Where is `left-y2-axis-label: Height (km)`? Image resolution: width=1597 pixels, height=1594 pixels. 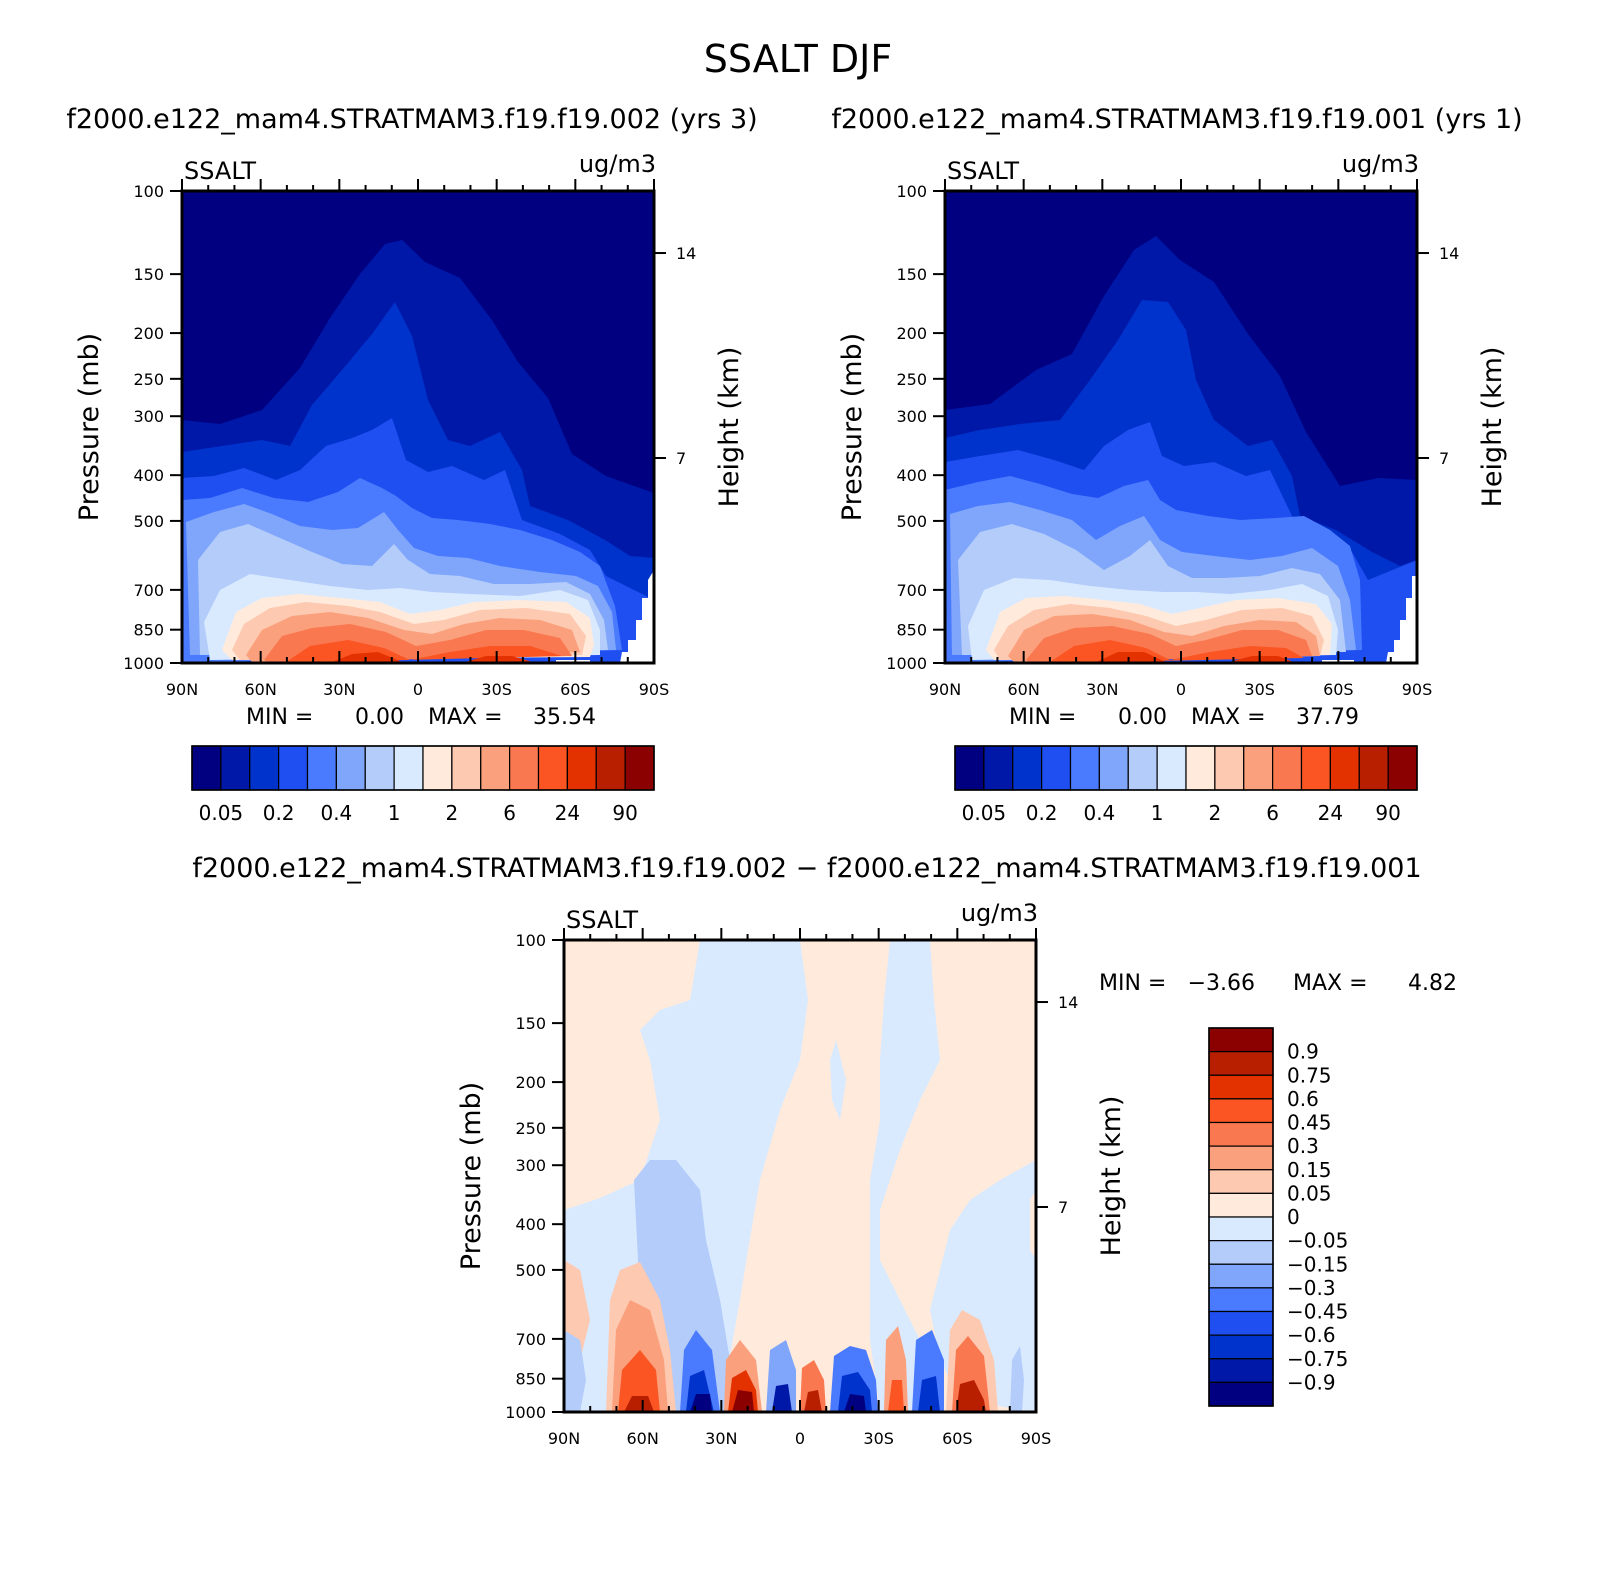
left-y2-axis-label: Height (km) is located at coordinates (729, 427).